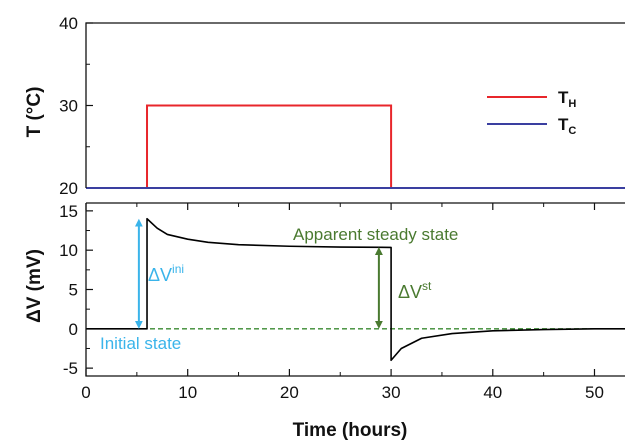  Describe the element at coordinates (391, 392) in the screenshot. I see `x-tick-label: 30` at that location.